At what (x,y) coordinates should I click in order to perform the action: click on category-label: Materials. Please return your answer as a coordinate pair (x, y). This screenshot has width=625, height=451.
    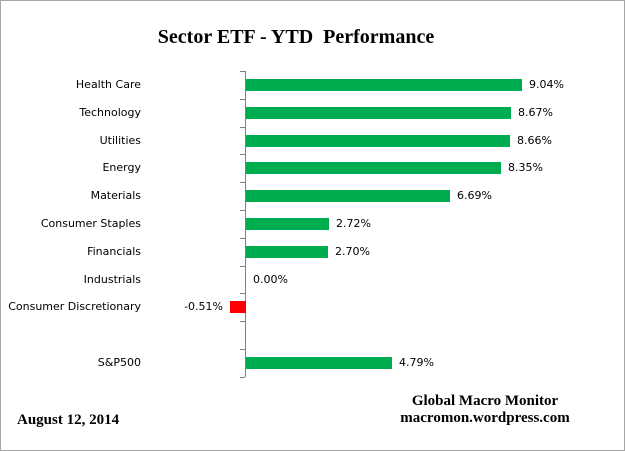
    Looking at the image, I should click on (115, 195).